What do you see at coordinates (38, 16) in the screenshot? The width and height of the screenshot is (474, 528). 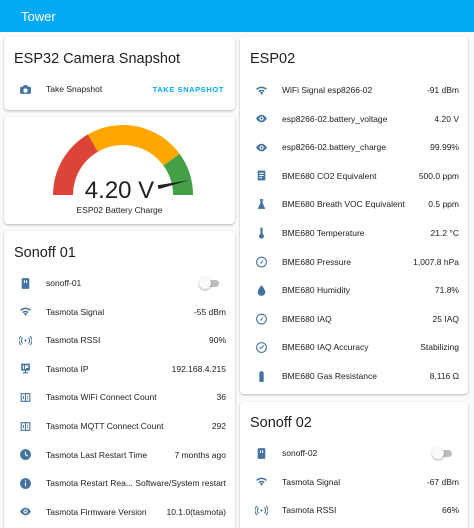 I see `page-title: Tower` at bounding box center [38, 16].